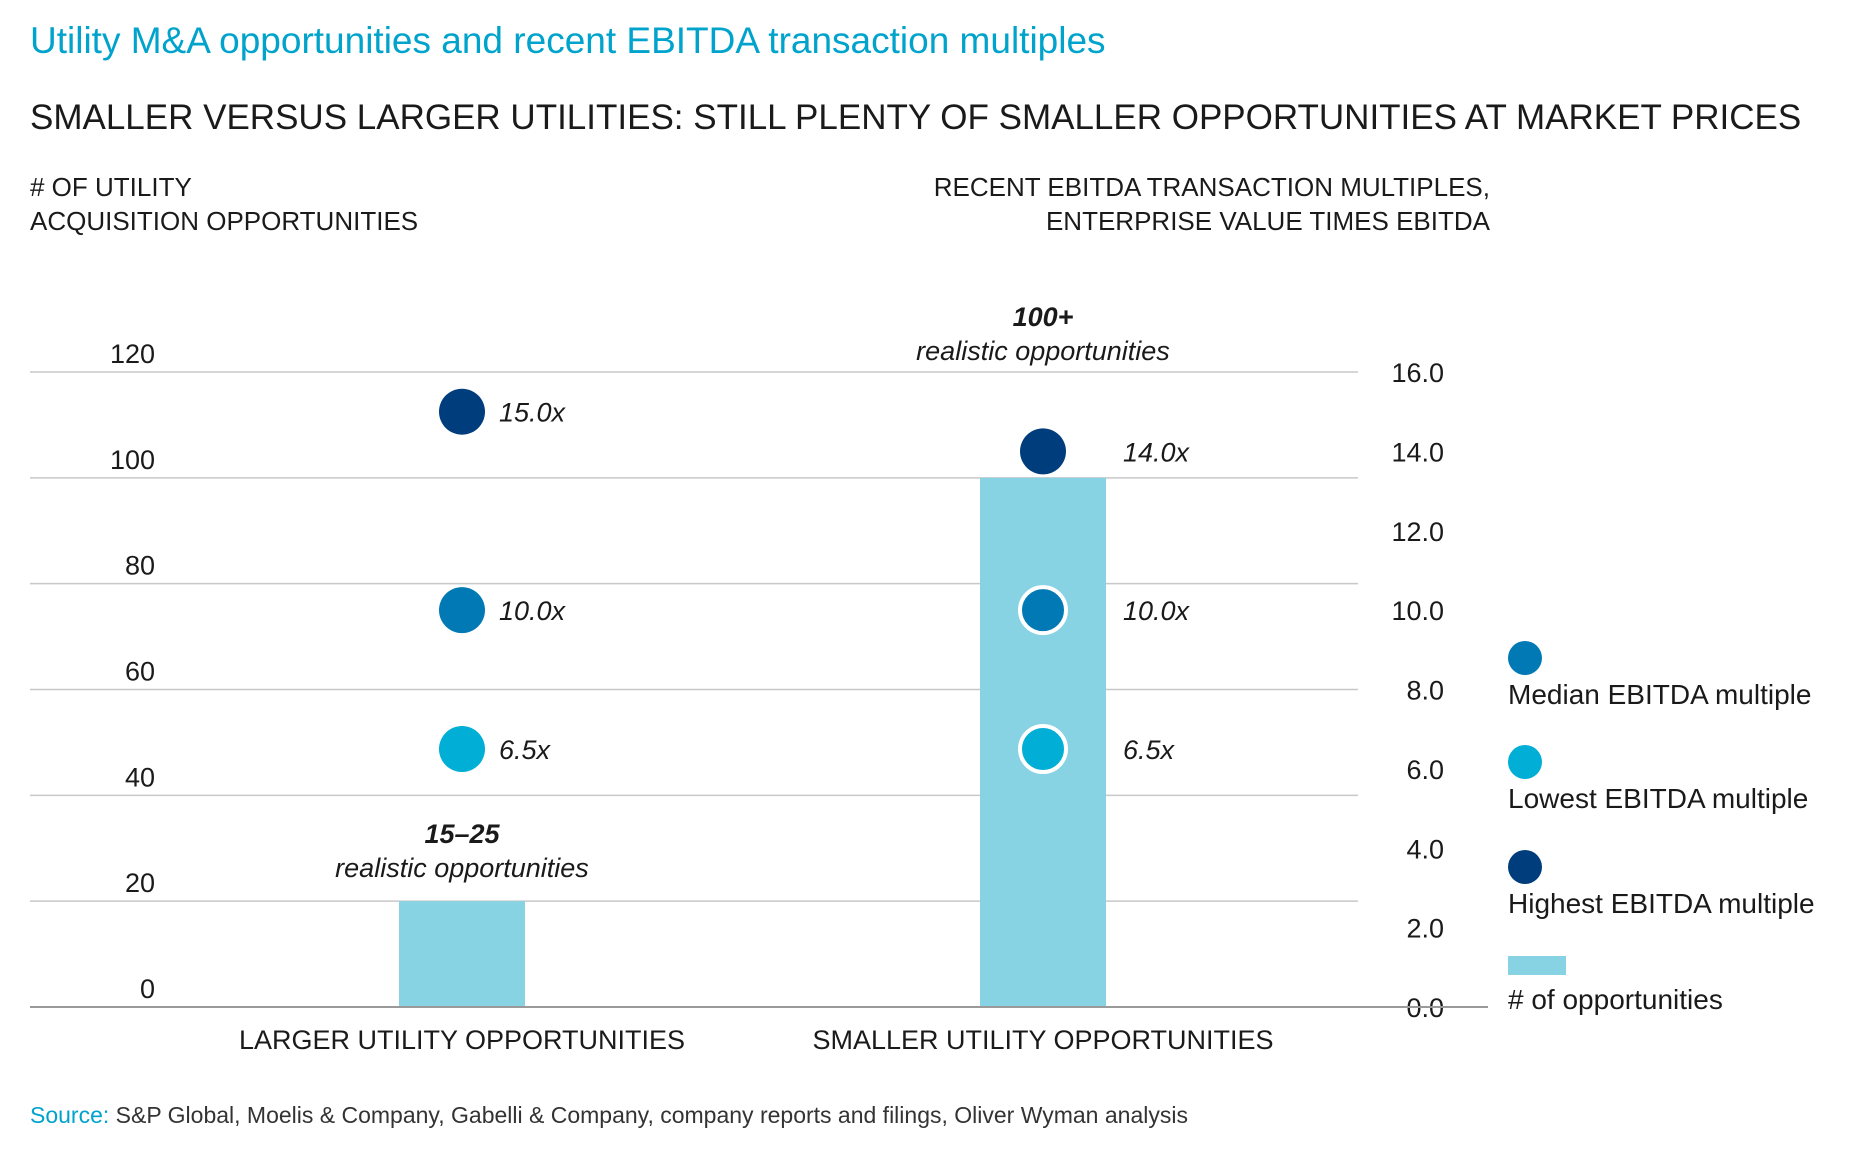 The height and width of the screenshot is (1150, 1859). Describe the element at coordinates (462, 1040) in the screenshot. I see `category-label: LARGER UTILITY OPPORTUNITIES` at that location.